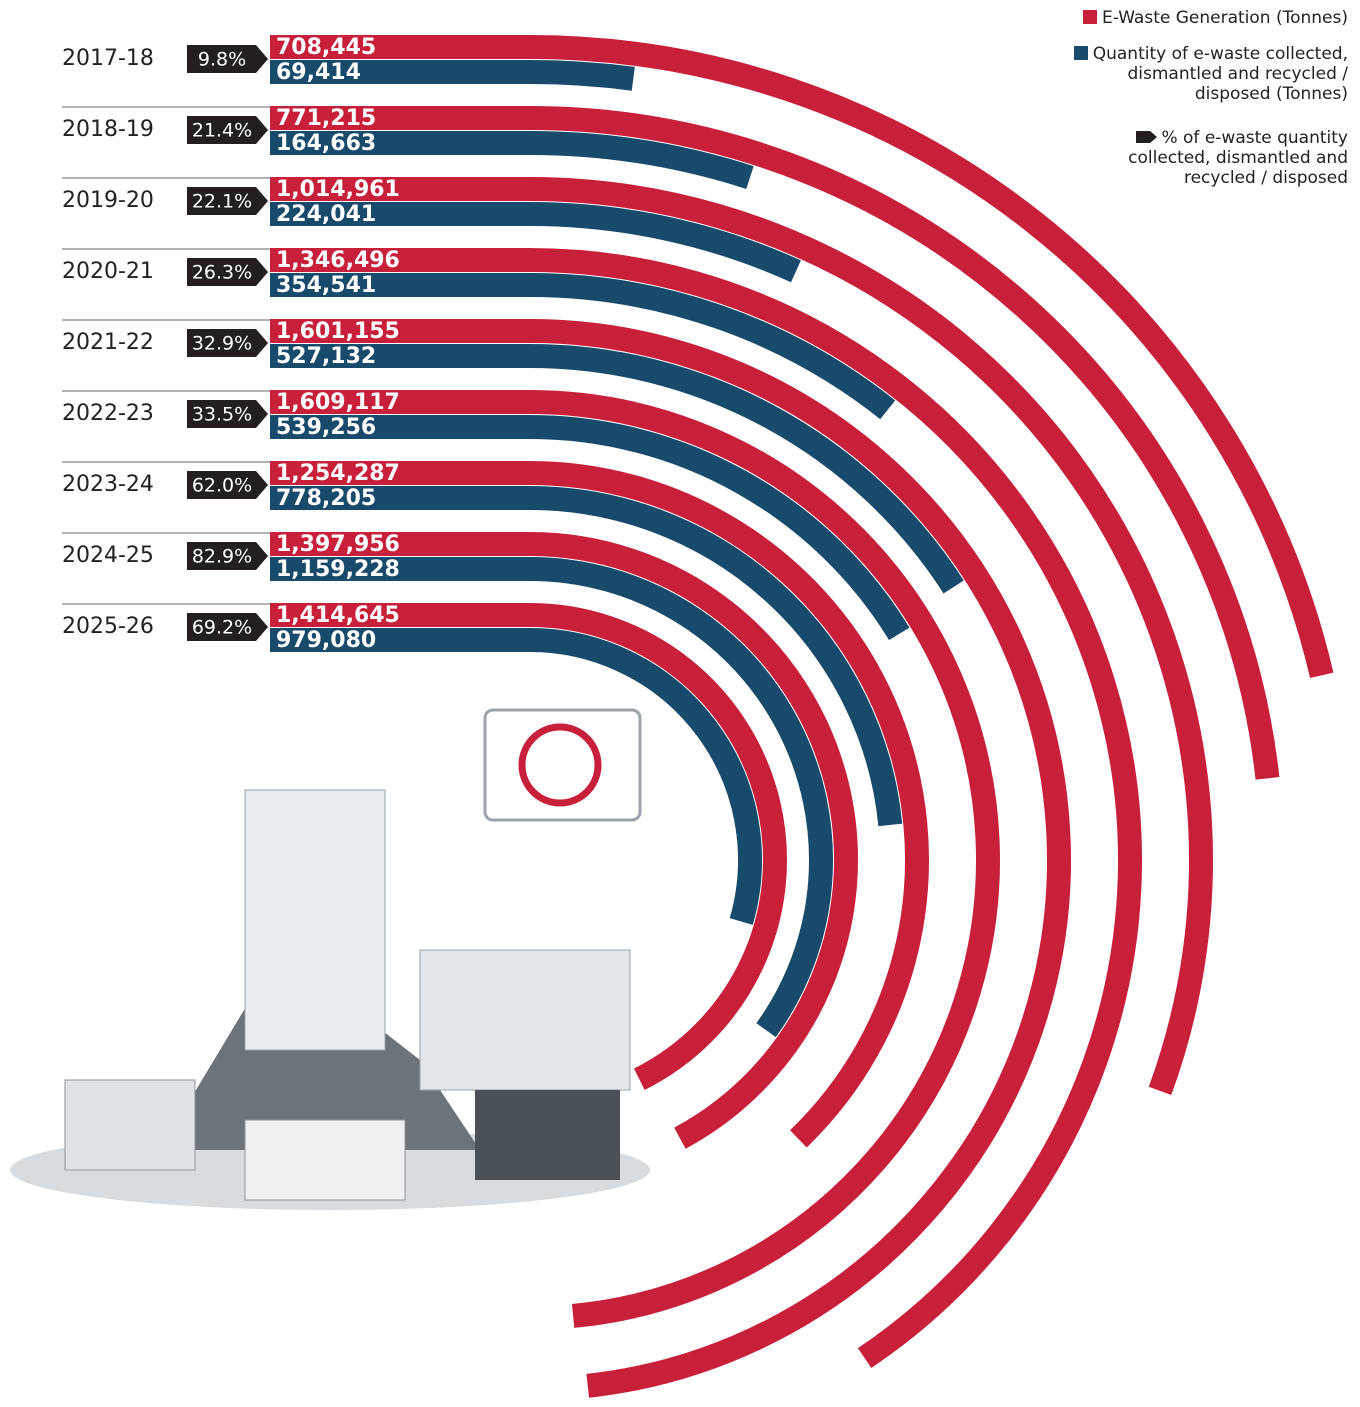 The image size is (1360, 1407). I want to click on category-label: 2024-25, so click(108, 555).